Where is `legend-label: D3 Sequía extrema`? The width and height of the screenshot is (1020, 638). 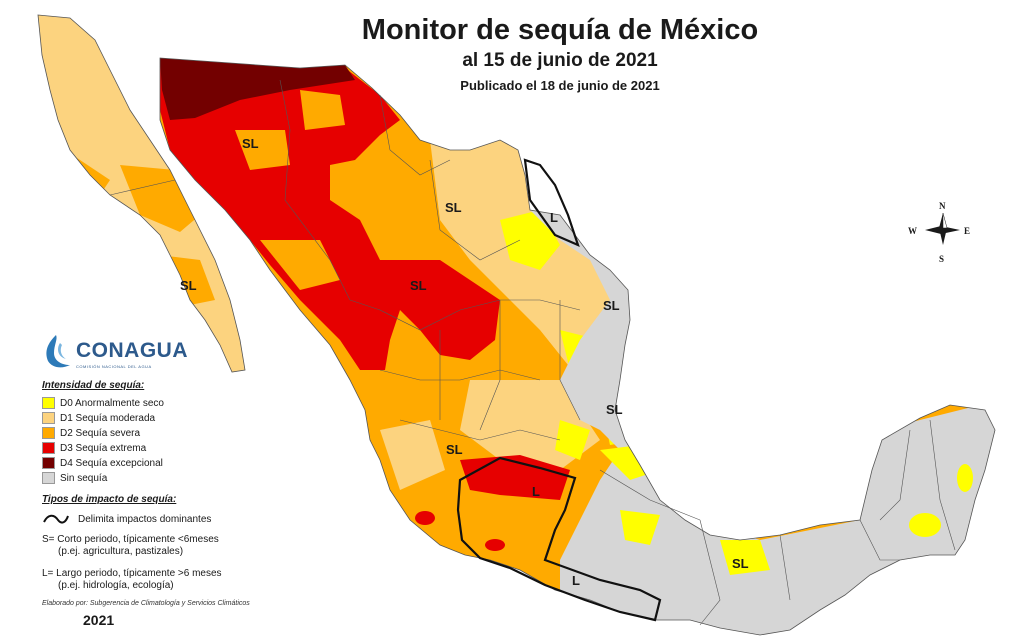 legend-label: D3 Sequía extrema is located at coordinates (103, 448).